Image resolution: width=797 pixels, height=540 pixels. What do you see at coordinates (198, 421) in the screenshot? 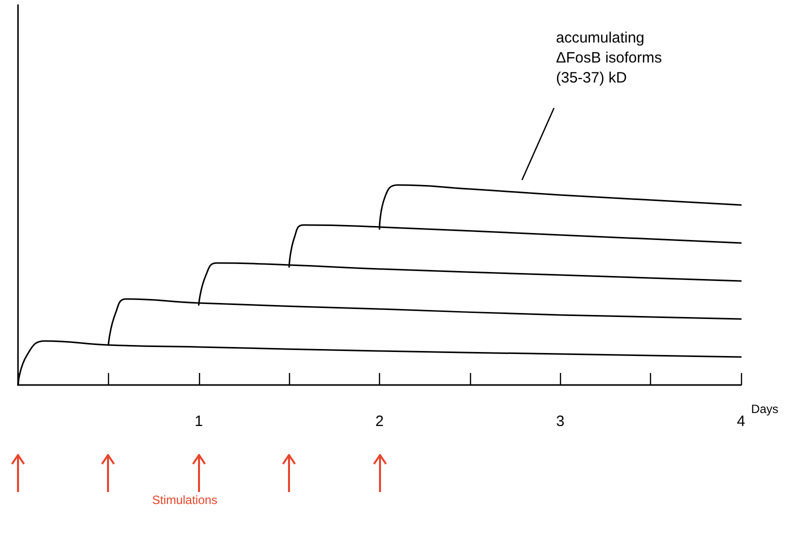
I see `x-tick-label: 1` at bounding box center [198, 421].